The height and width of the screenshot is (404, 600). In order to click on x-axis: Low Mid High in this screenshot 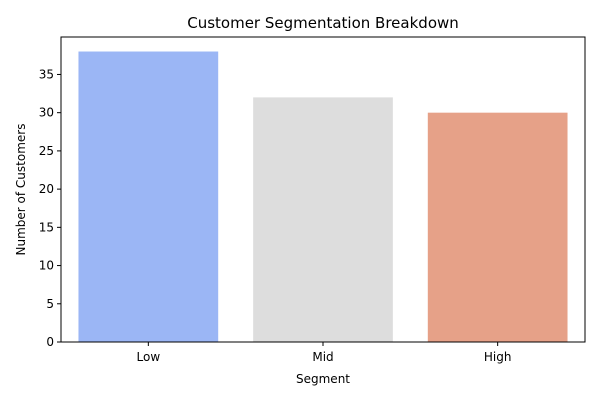, I will do `click(324, 353)`.